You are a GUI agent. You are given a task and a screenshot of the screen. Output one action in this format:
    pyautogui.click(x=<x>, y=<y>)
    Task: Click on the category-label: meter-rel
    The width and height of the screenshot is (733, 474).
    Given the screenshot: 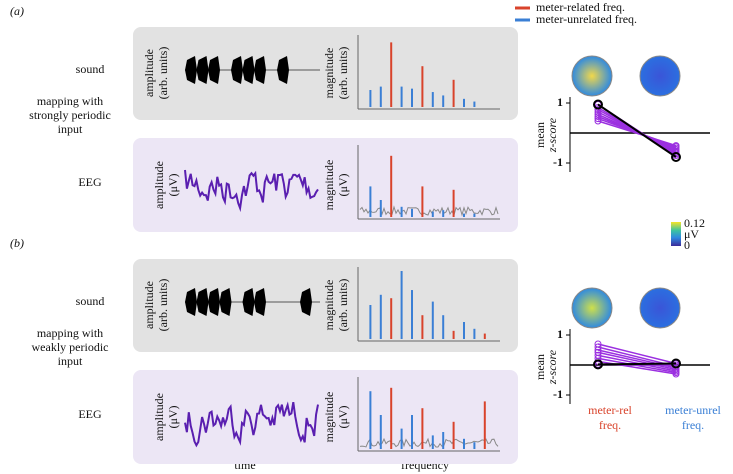 What is the action you would take?
    pyautogui.click(x=610, y=410)
    